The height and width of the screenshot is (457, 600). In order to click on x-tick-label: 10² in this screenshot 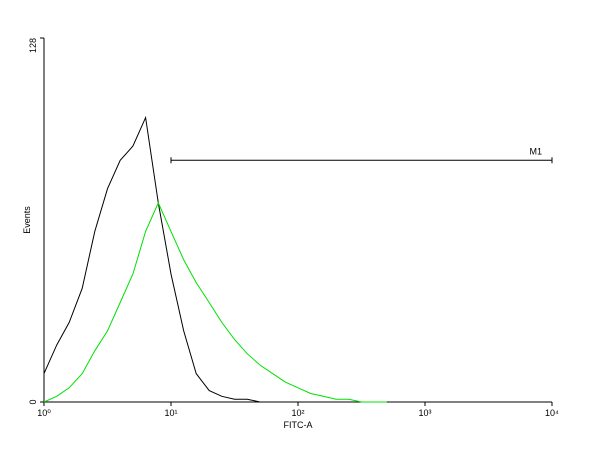, I will do `click(297, 413)`.